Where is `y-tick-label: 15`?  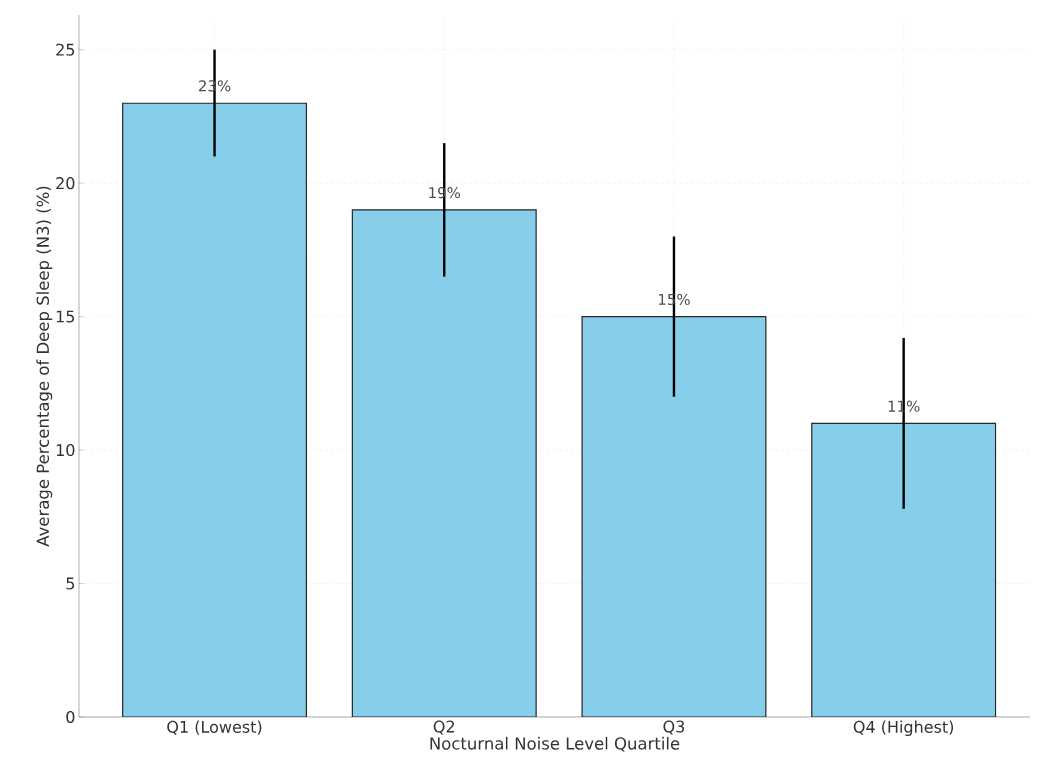
y-tick-label: 15 is located at coordinates (65, 316).